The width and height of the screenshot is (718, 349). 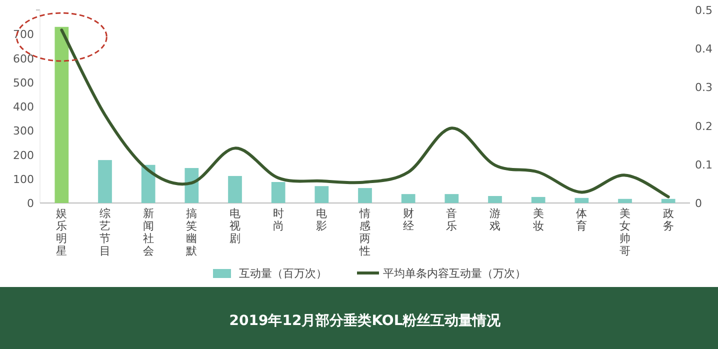 What do you see at coordinates (283, 273) in the screenshot?
I see `legend-label: 互动量（百万次）` at bounding box center [283, 273].